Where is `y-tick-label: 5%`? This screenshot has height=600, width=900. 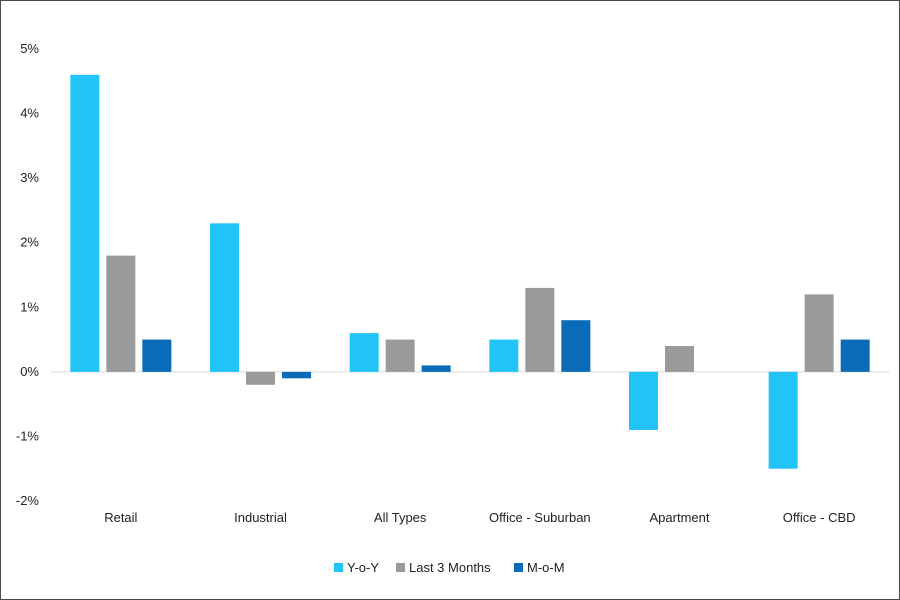
y-tick-label: 5% is located at coordinates (29, 48).